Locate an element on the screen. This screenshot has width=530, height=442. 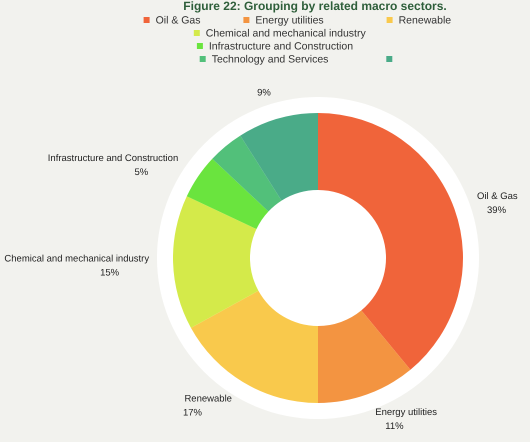
data-label: 17% is located at coordinates (192, 412).